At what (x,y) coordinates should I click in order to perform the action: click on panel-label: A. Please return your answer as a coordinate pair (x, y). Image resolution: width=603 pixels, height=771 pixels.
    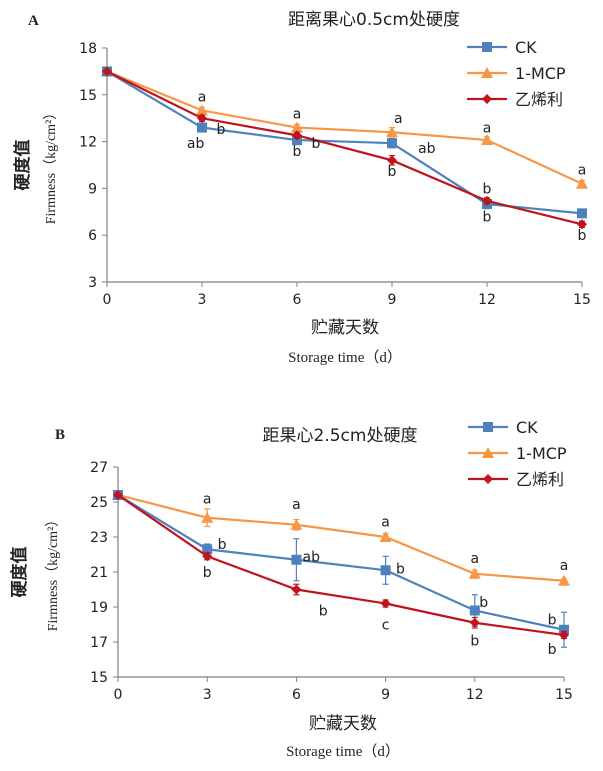
    Looking at the image, I should click on (33, 21).